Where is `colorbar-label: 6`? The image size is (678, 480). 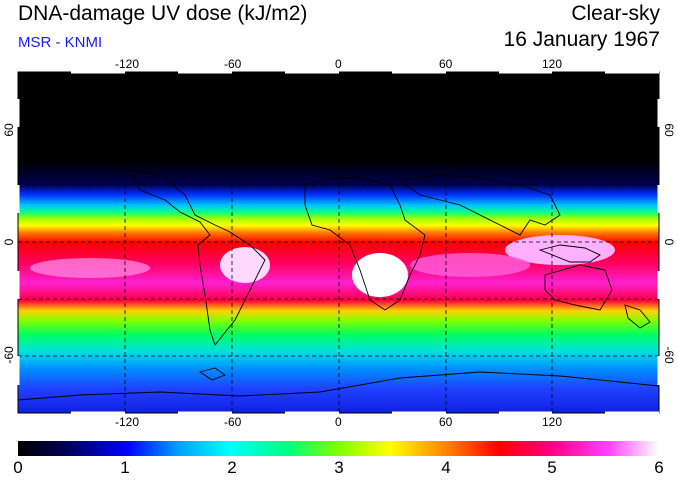
colorbar-label: 6 is located at coordinates (659, 467).